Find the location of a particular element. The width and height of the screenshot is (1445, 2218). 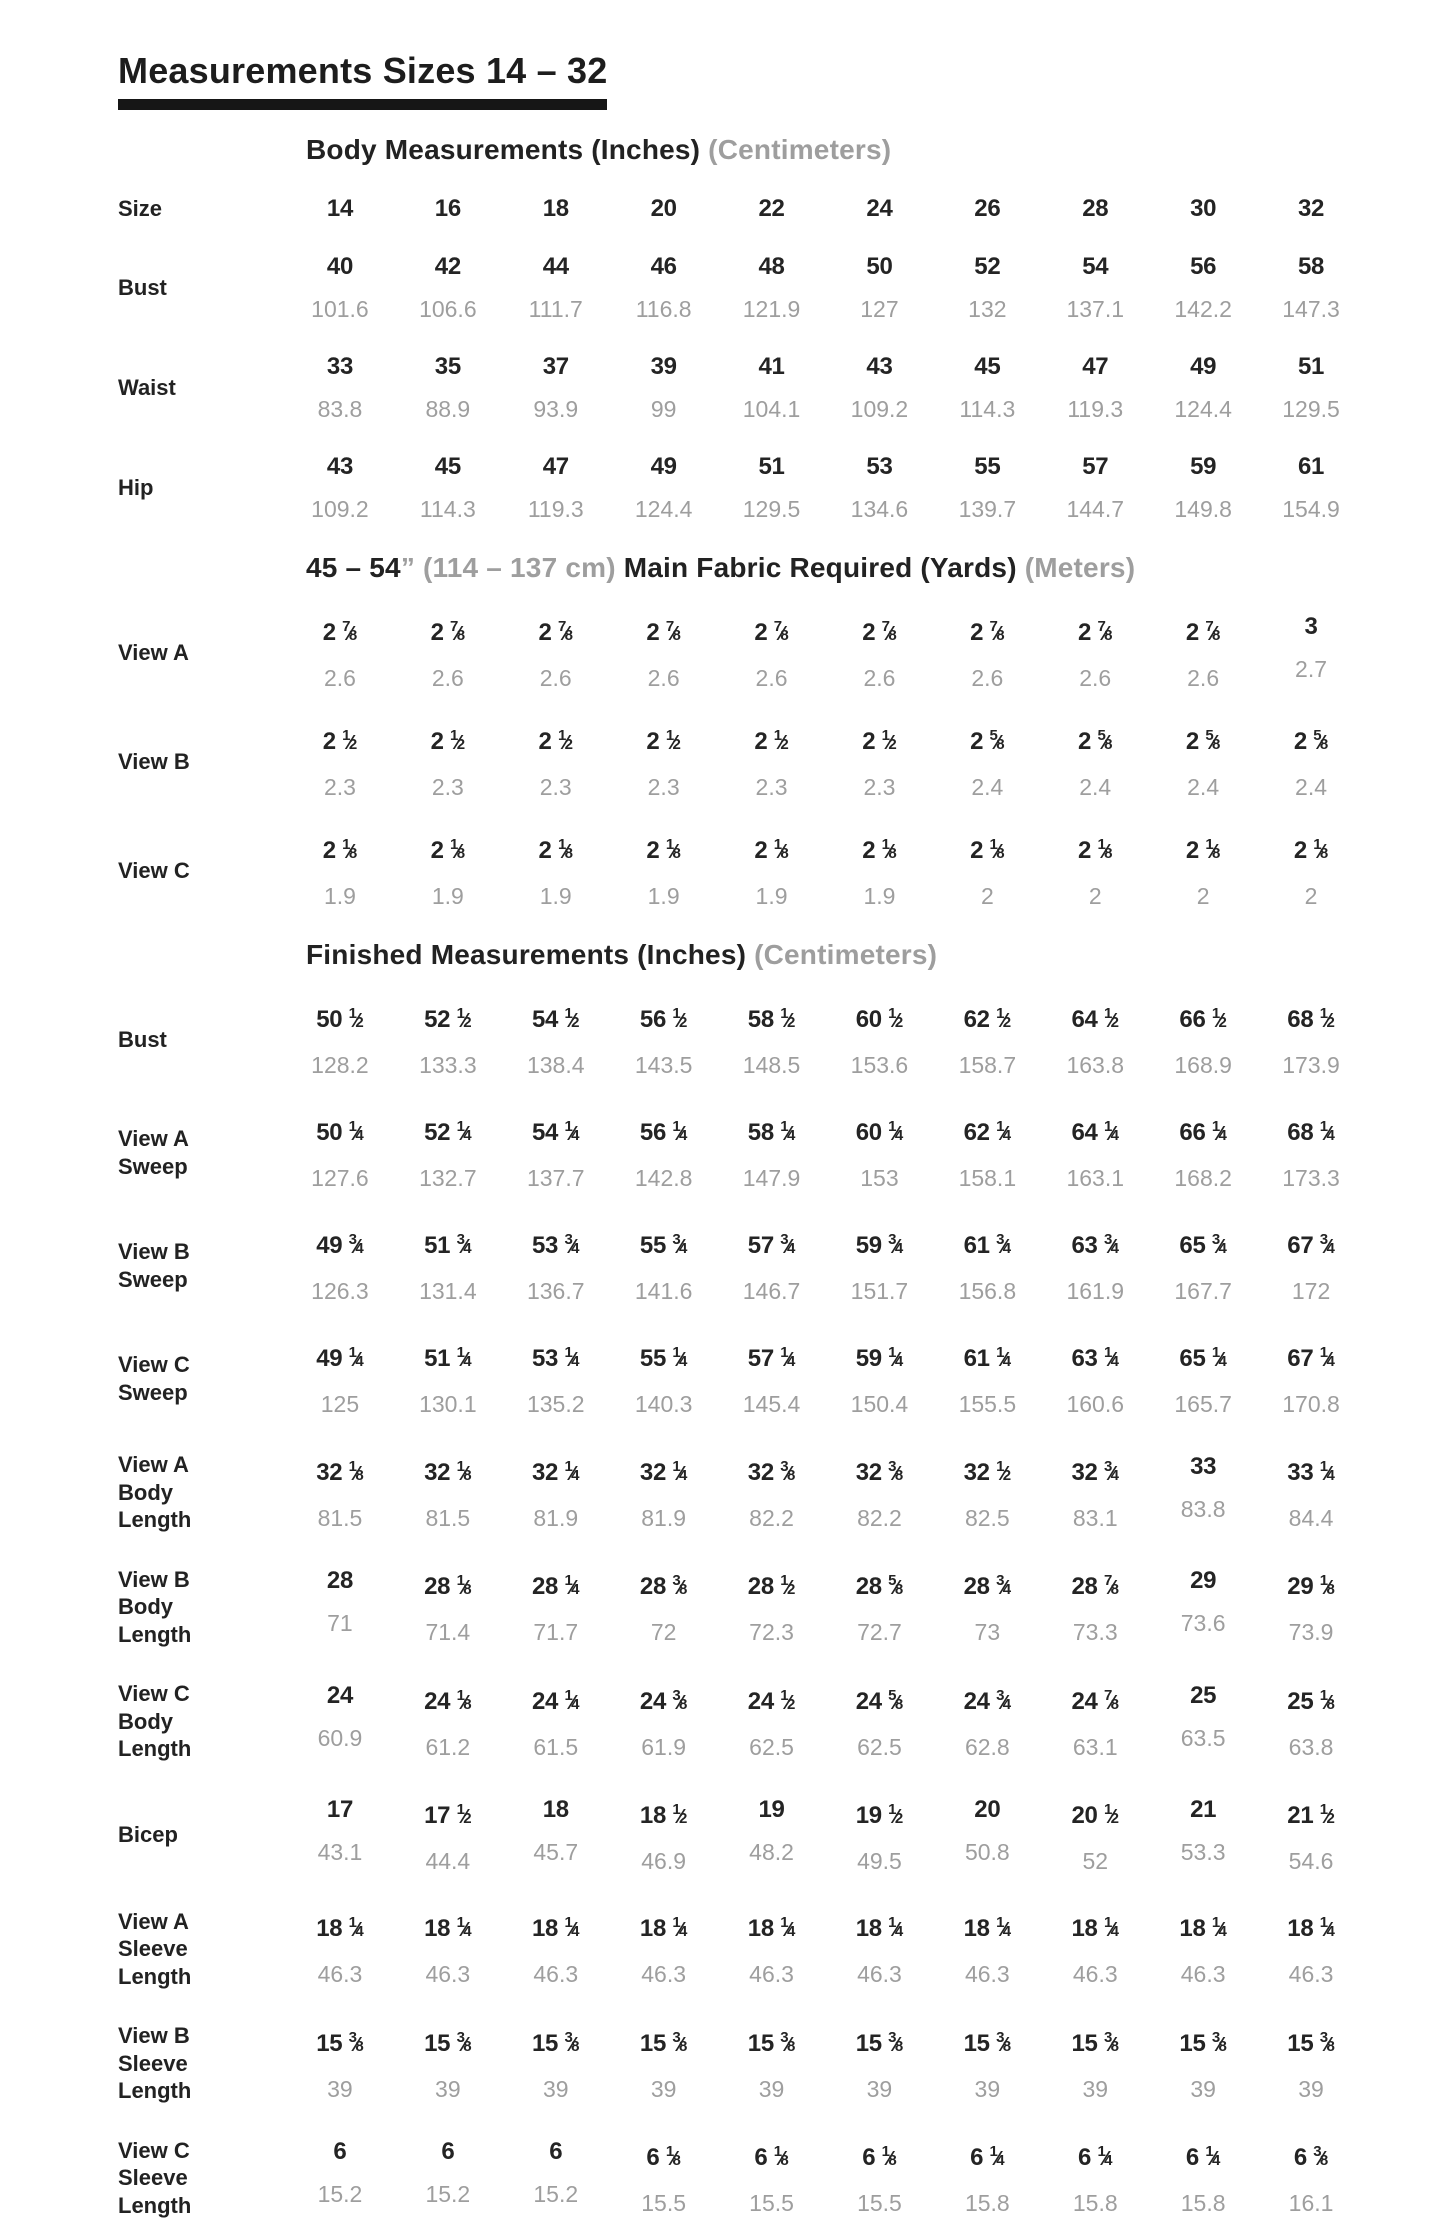

inches-value: 58 1⁄2 is located at coordinates (771, 1019).